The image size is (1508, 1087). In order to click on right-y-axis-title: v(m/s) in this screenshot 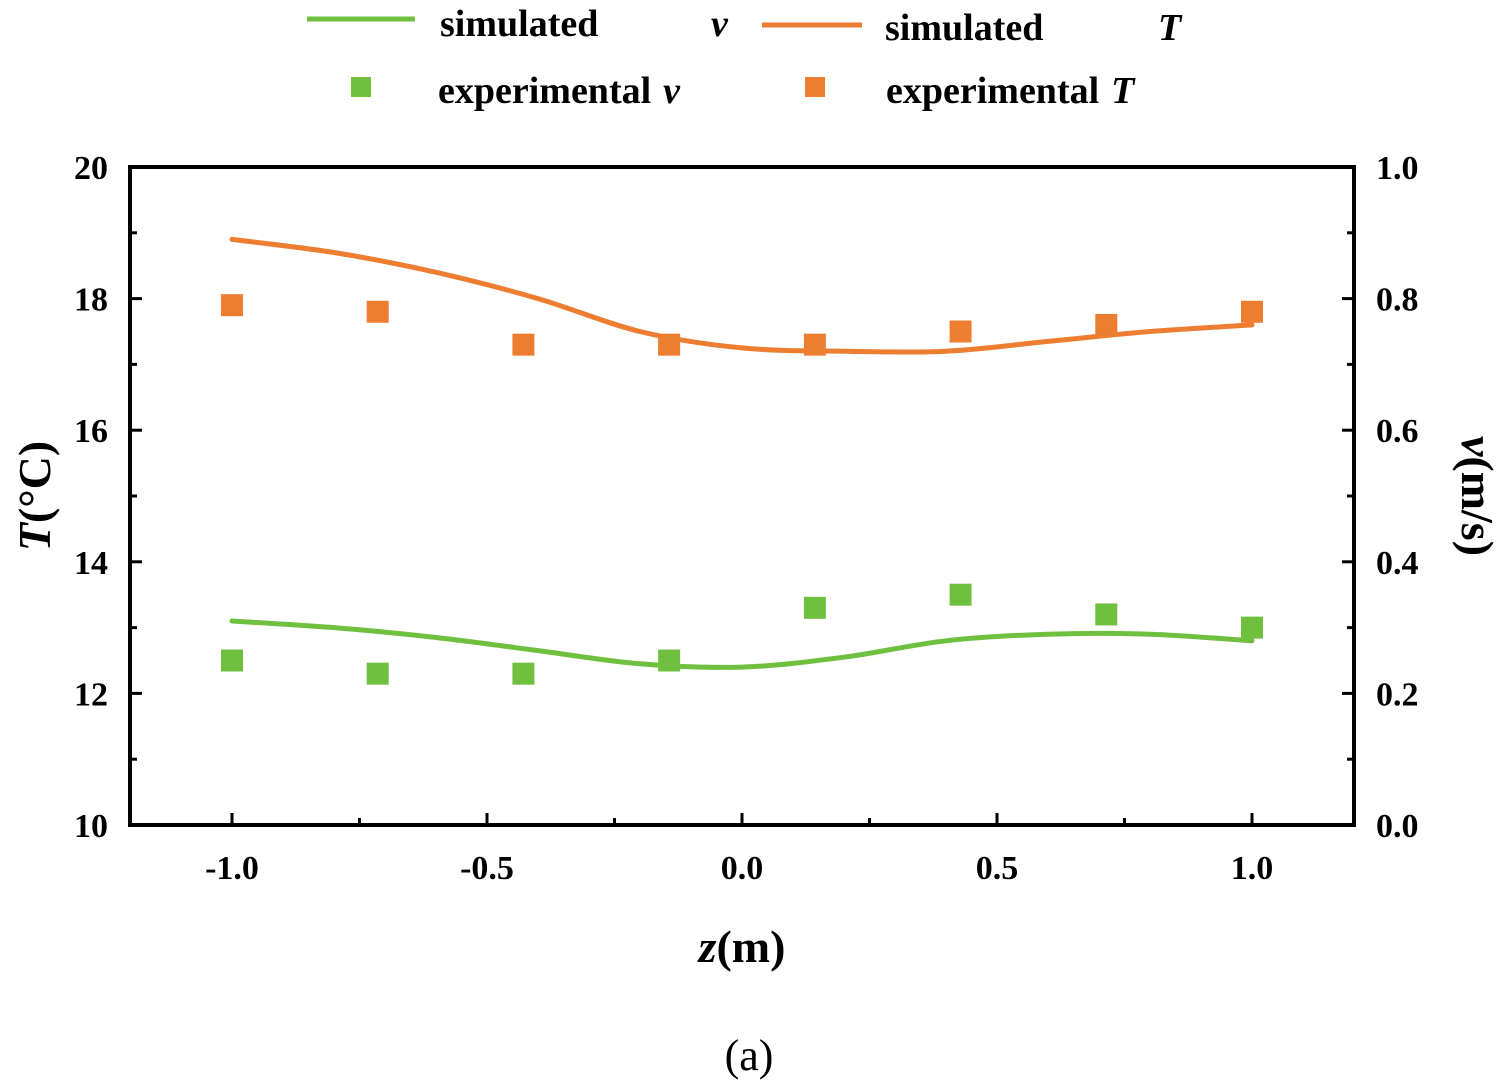, I will do `click(1477, 496)`.